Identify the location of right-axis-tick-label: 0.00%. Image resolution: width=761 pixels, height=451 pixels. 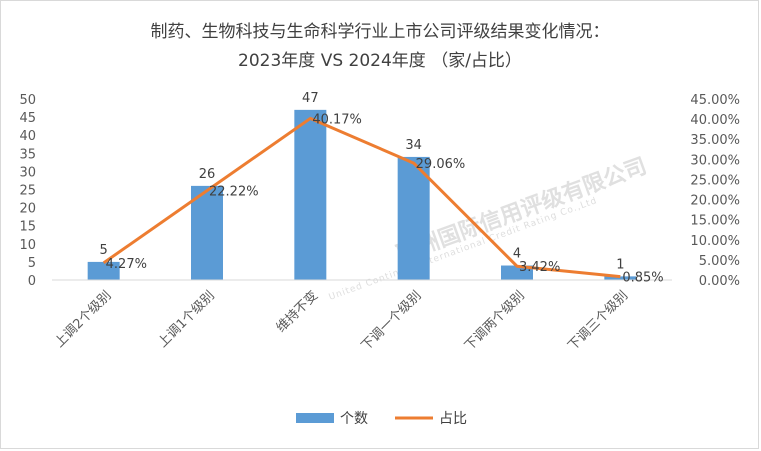
(719, 281).